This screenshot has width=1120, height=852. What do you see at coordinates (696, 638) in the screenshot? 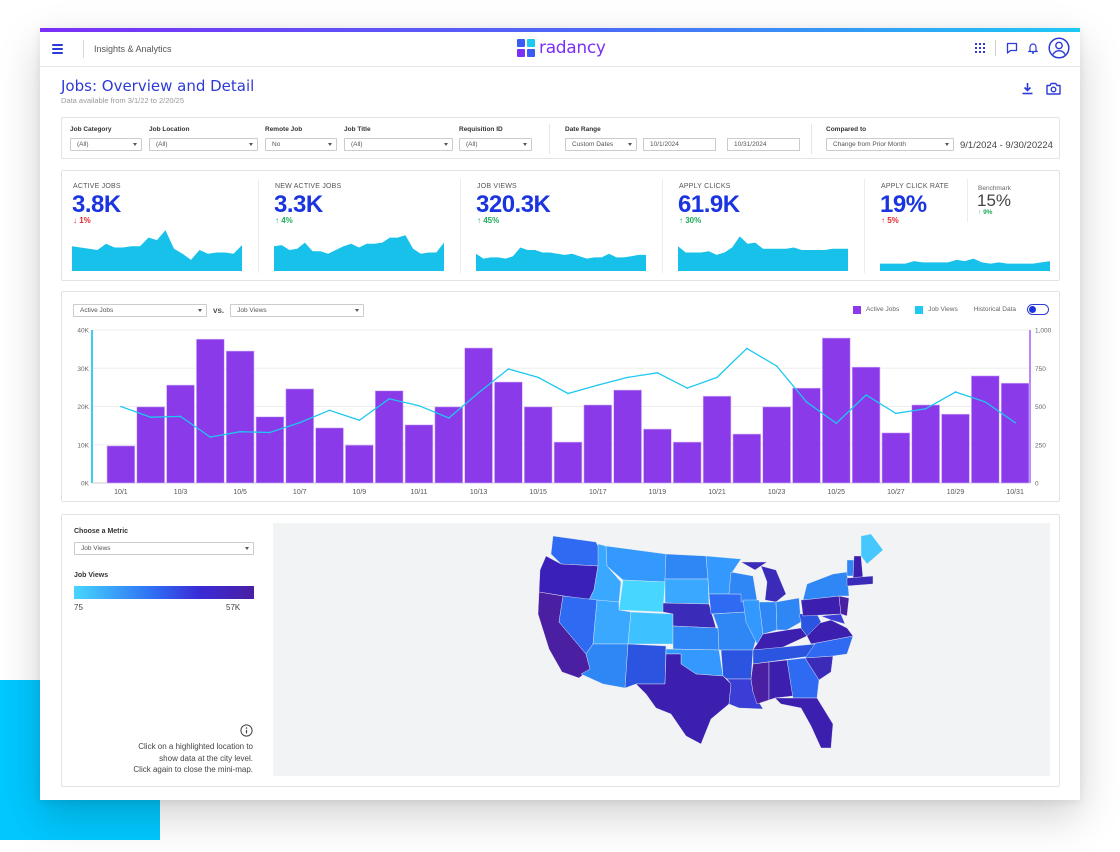
I see `state-ks` at bounding box center [696, 638].